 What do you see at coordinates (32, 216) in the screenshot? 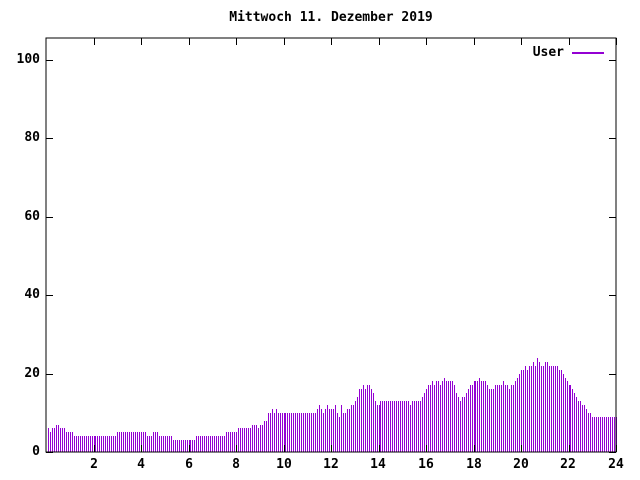
I see `y-tick-label-60: 60` at bounding box center [32, 216].